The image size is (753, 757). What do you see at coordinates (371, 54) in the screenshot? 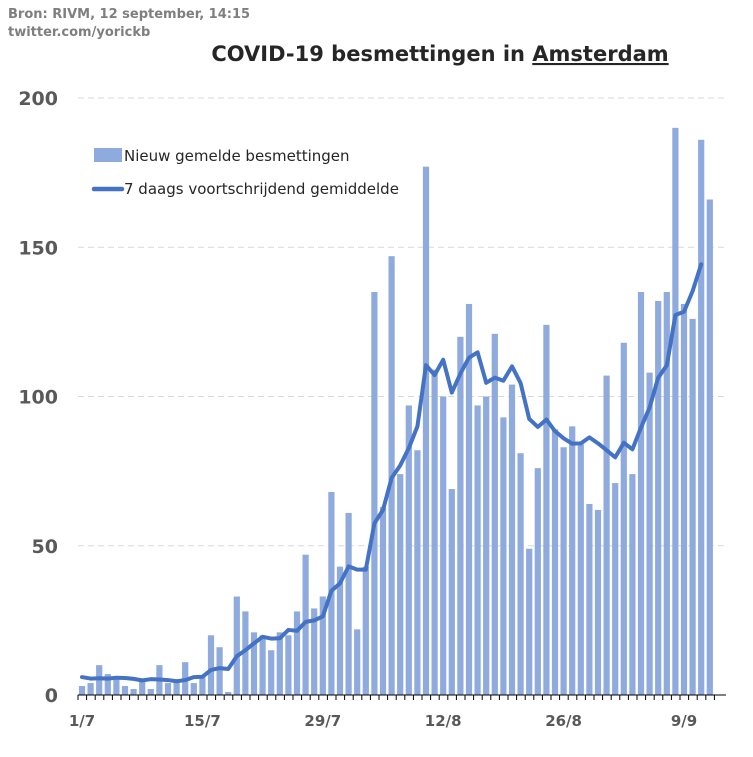
I see `chart-title-prefix: COVID-19 besmettingen in` at bounding box center [371, 54].